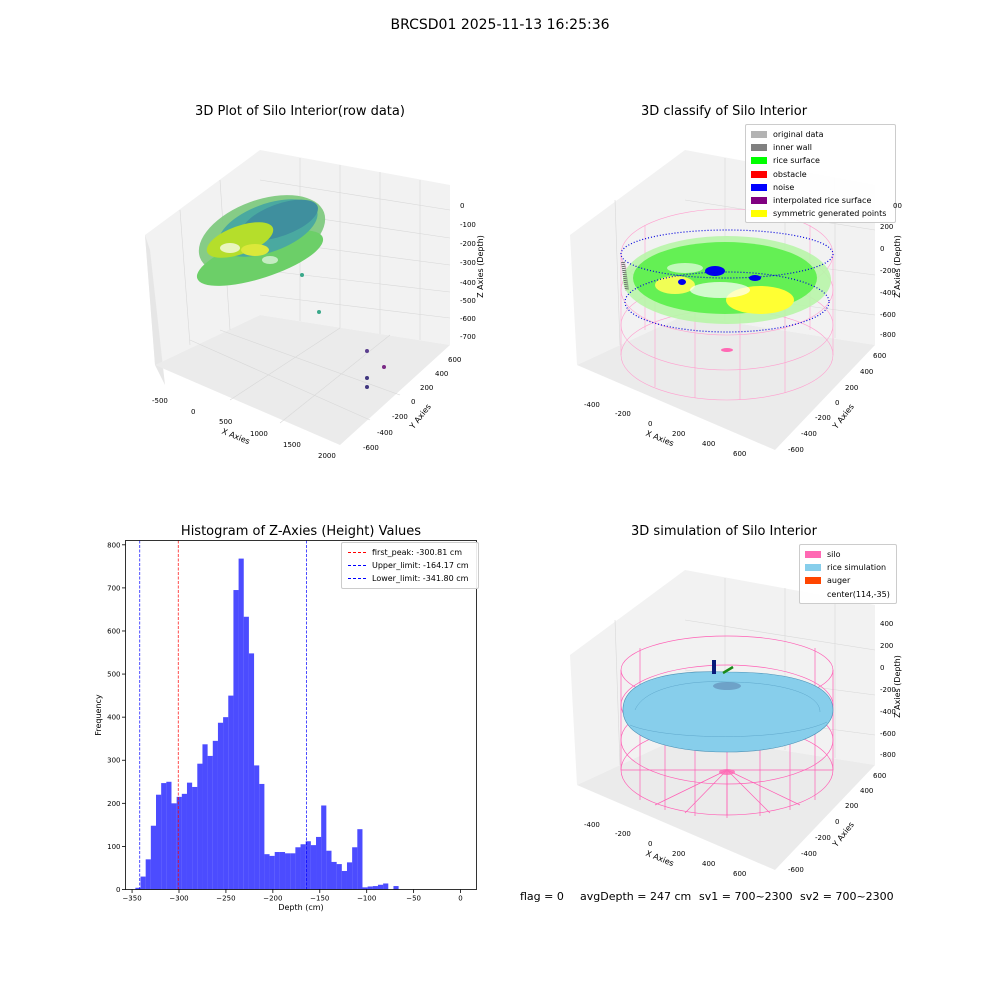 The height and width of the screenshot is (1000, 1000). Describe the element at coordinates (420, 579) in the screenshot. I see `legend-label: Lower_limit: -341.80 cm` at that location.